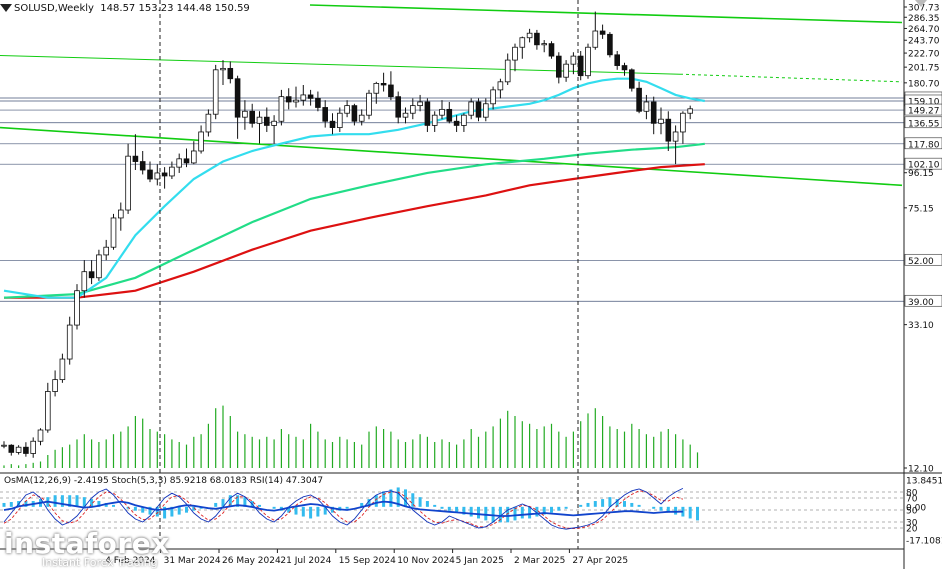 This screenshot has height=569, width=942. Describe the element at coordinates (924, 102) in the screenshot. I see `level-value: 159.10` at that location.